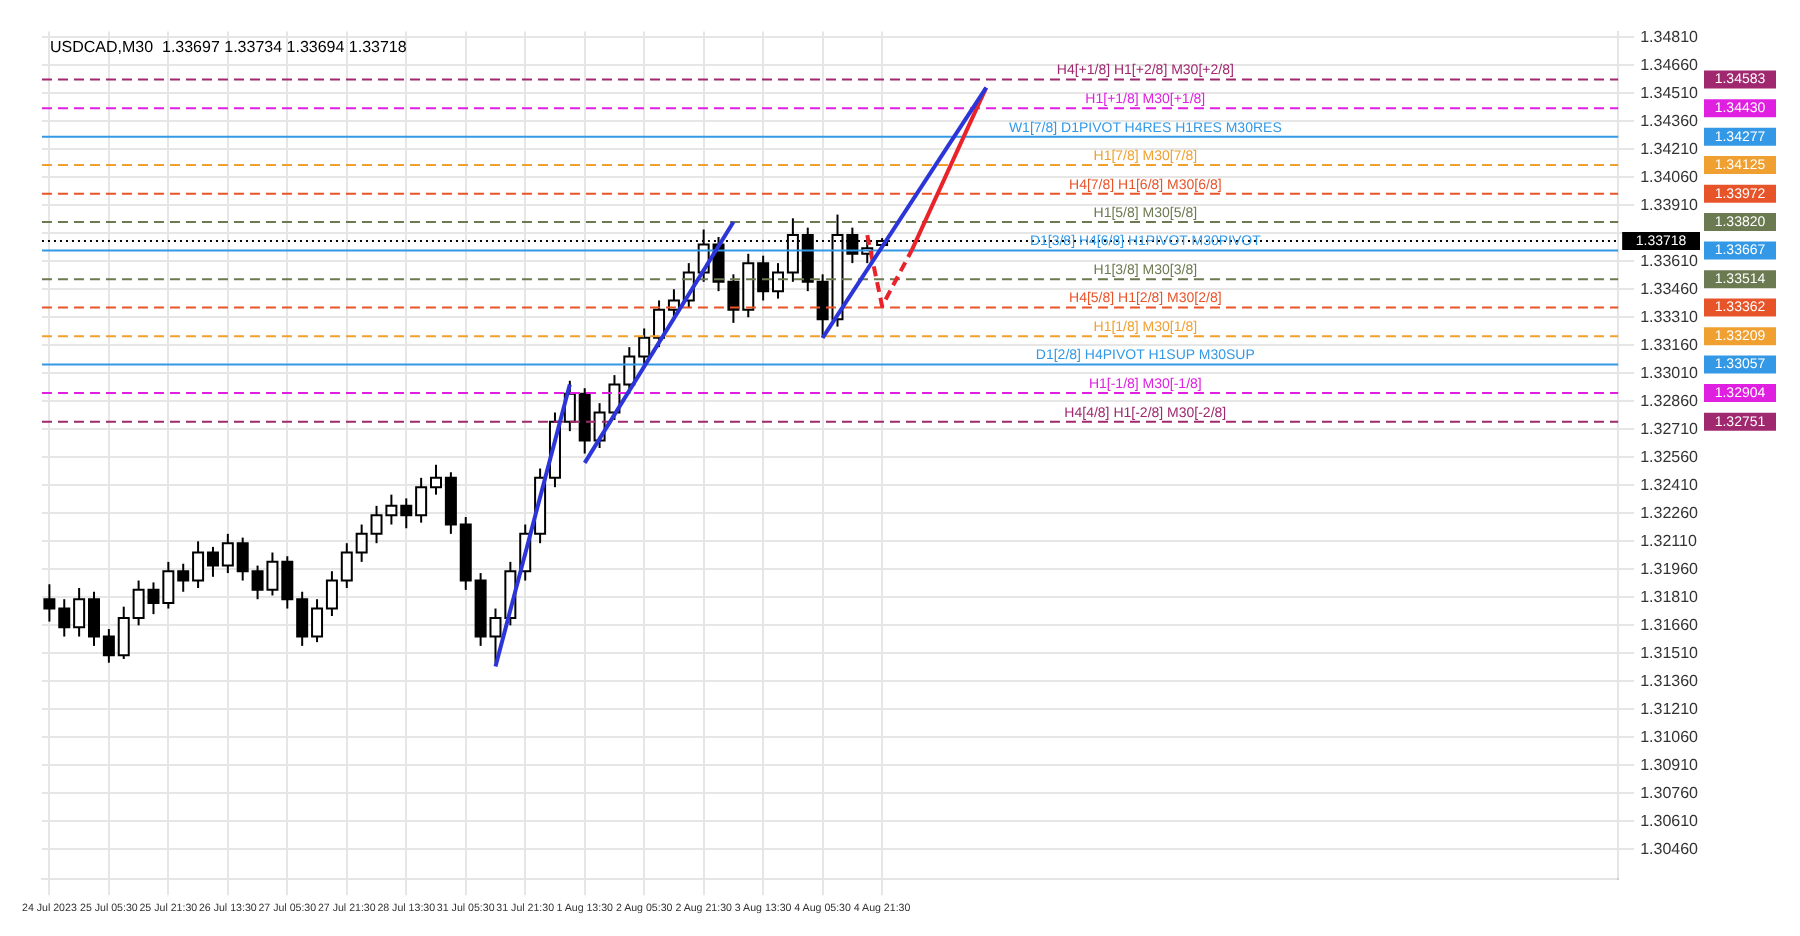  I want to click on y-tick-label: 1.33610, so click(1670, 260).